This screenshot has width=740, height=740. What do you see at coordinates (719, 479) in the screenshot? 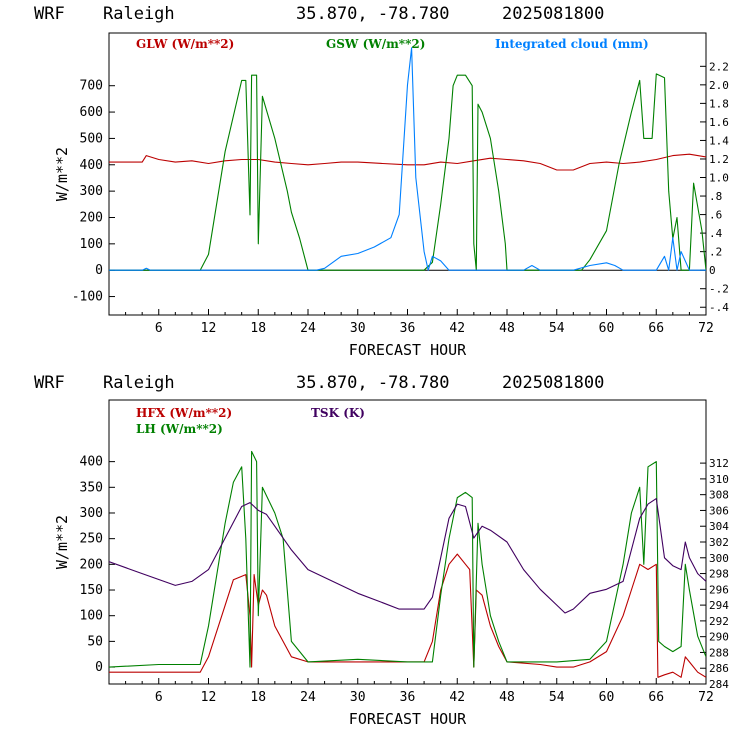
I see `y2-tick-label: 310` at bounding box center [719, 479].